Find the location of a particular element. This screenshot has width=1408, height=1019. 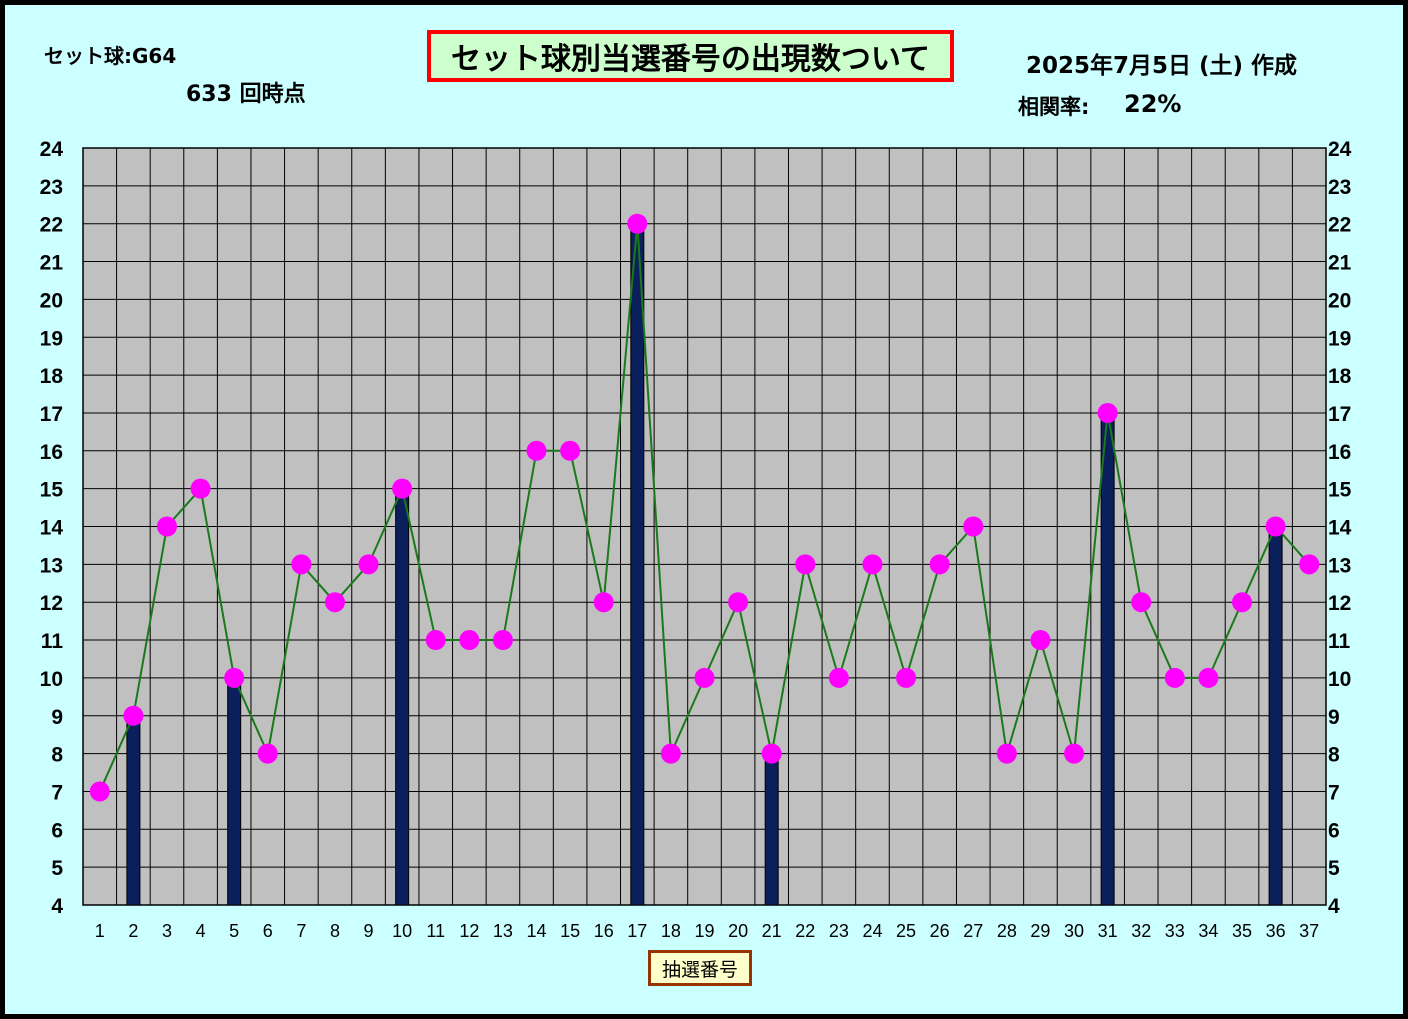

x-tick-label: 20 is located at coordinates (738, 931).